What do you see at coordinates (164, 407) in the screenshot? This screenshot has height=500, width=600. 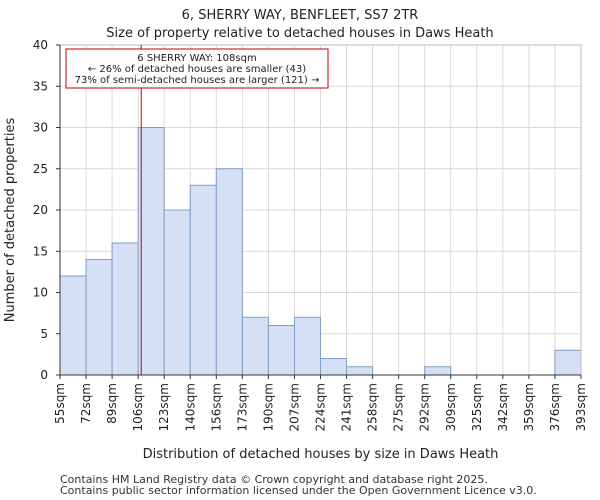 I see `x-tick-label: 123sqm` at bounding box center [164, 407].